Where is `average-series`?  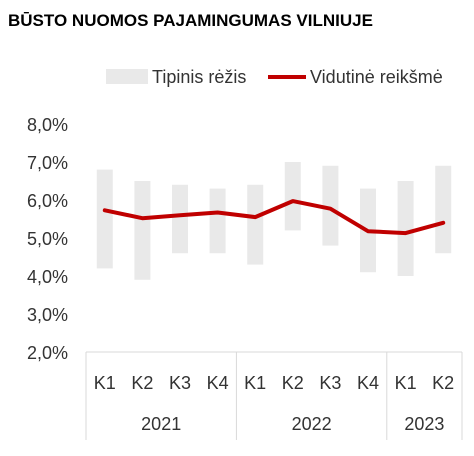 average-series is located at coordinates (274, 217).